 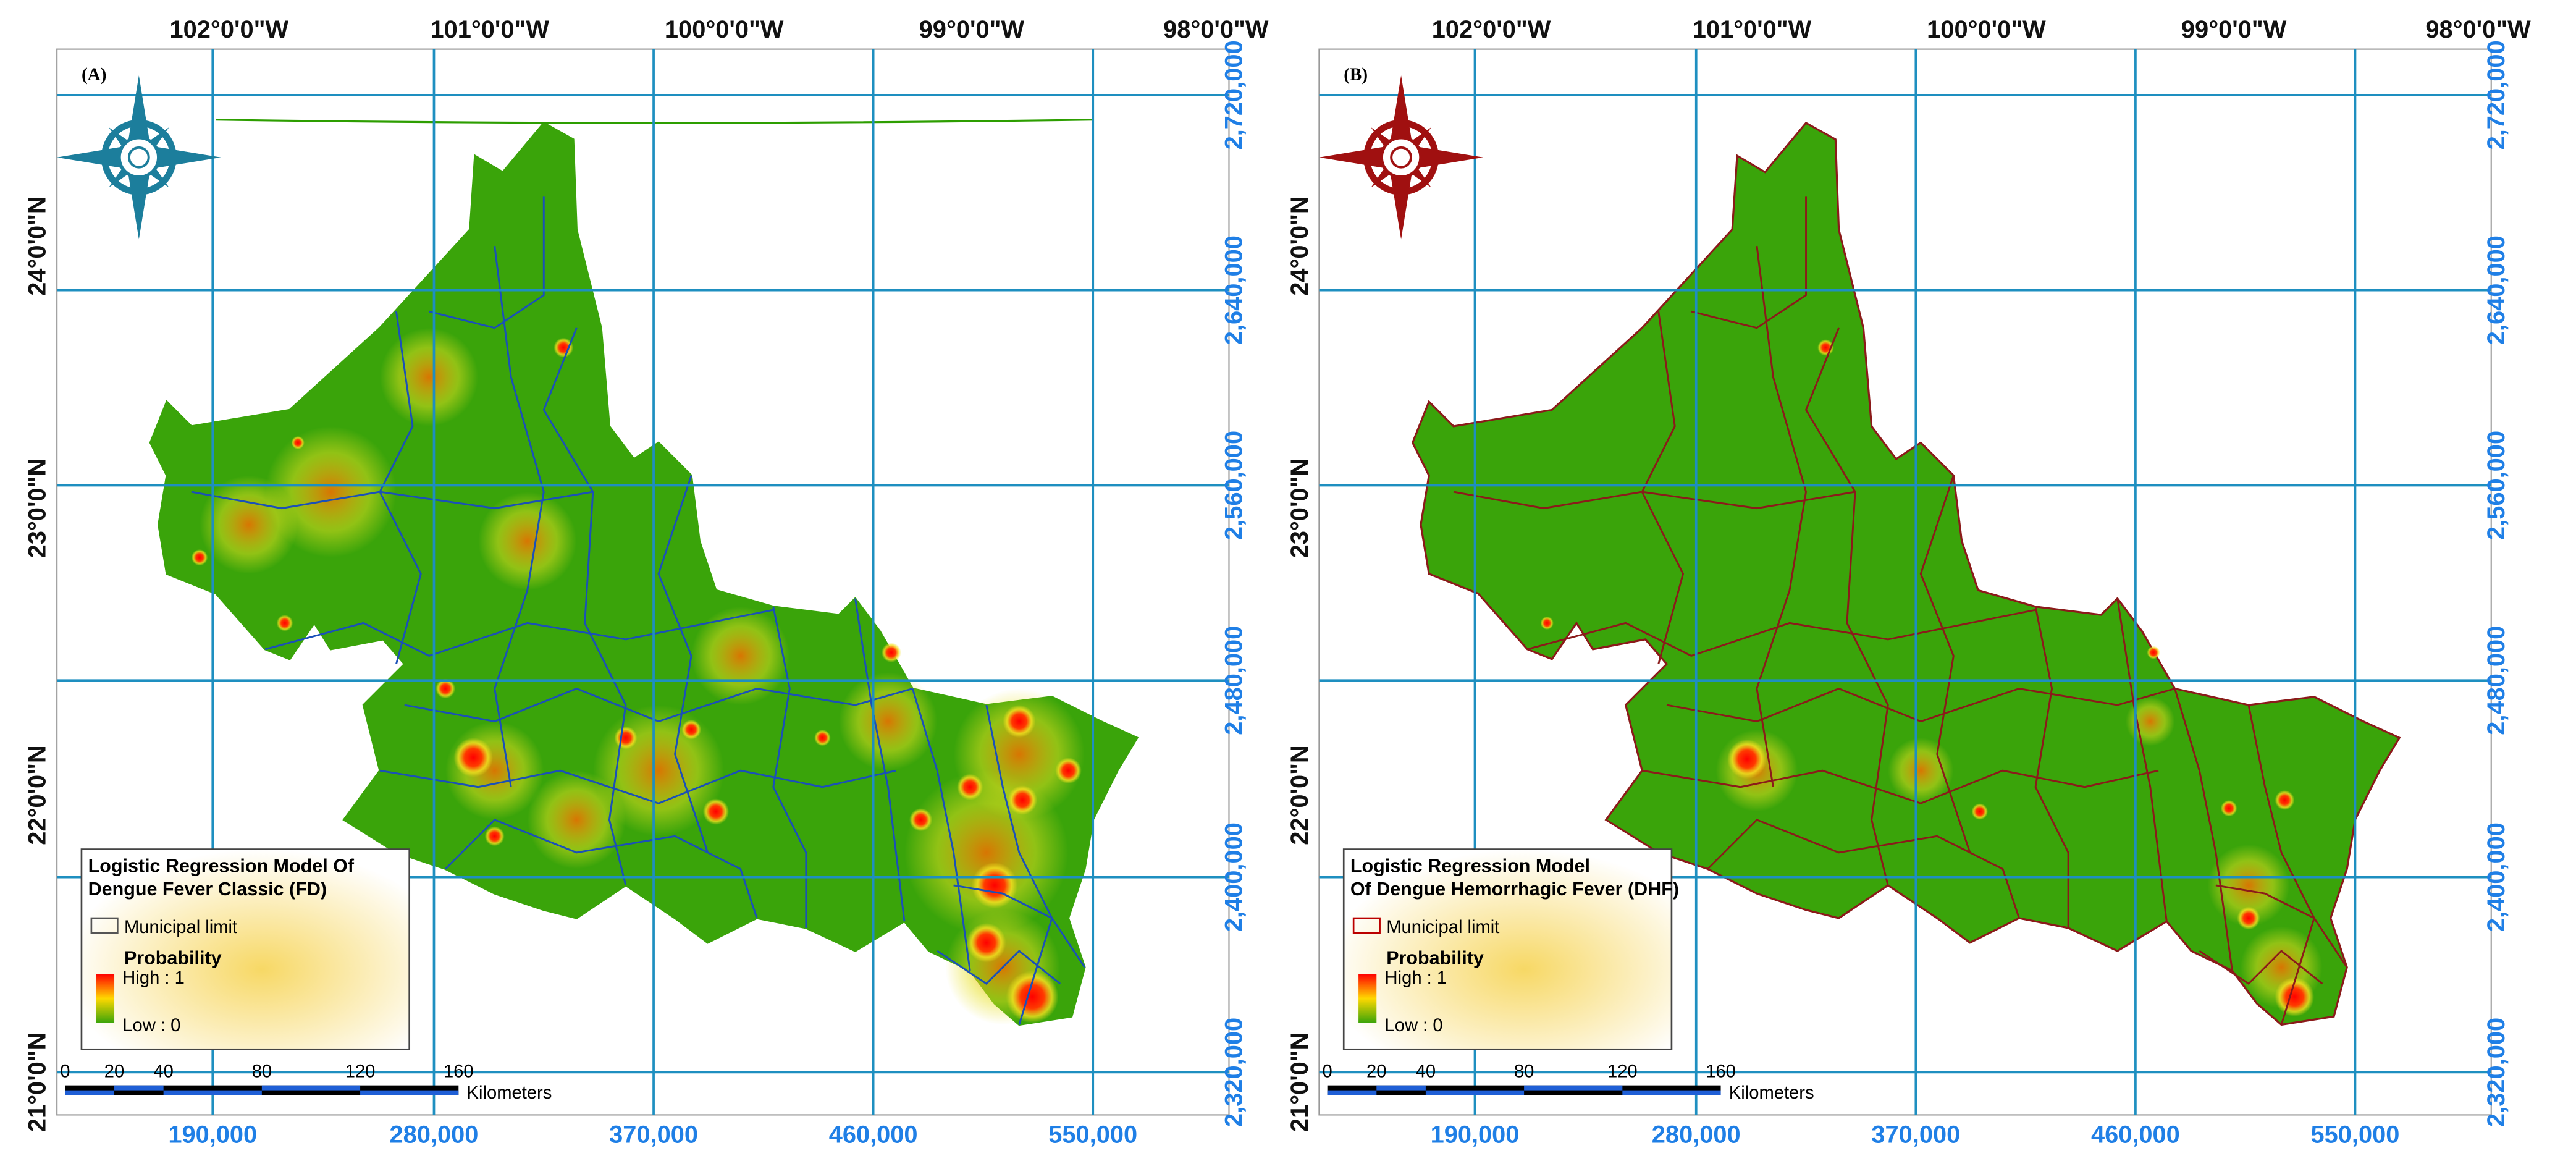 What do you see at coordinates (1514, 889) in the screenshot?
I see `legend-title: Of Dengue Hemorrhagic Fever (DHF)` at bounding box center [1514, 889].